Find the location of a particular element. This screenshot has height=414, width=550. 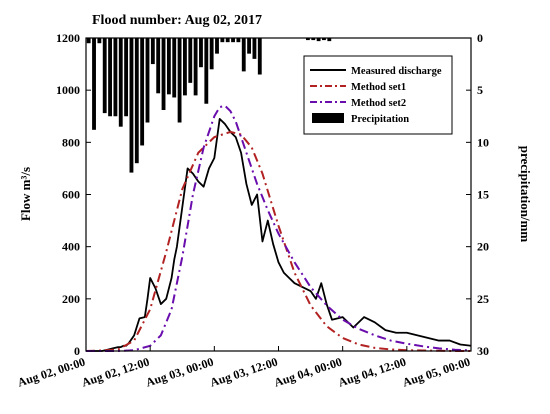

right-tick-label: 5 is located at coordinates (480, 90).